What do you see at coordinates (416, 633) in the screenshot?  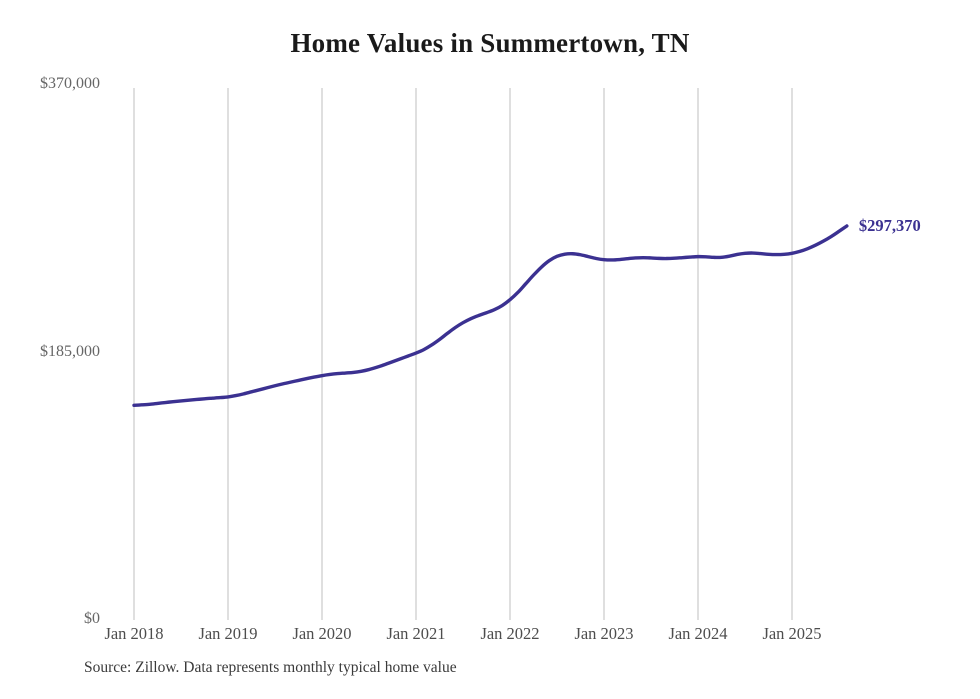 I see `x-tick-jan-2021: Jan 2021` at bounding box center [416, 633].